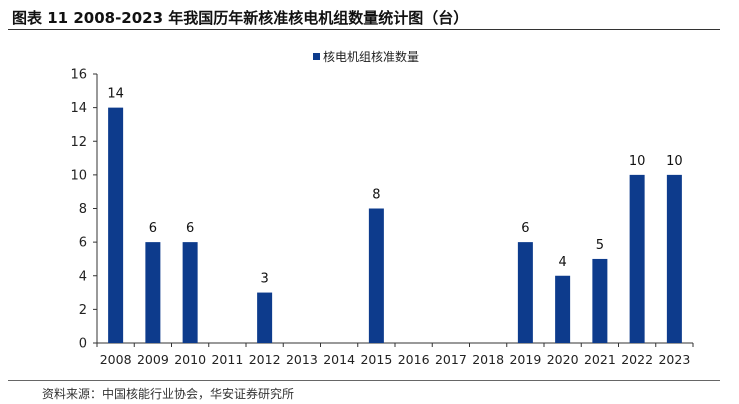  I want to click on x-tick-label: 2014, so click(339, 359).